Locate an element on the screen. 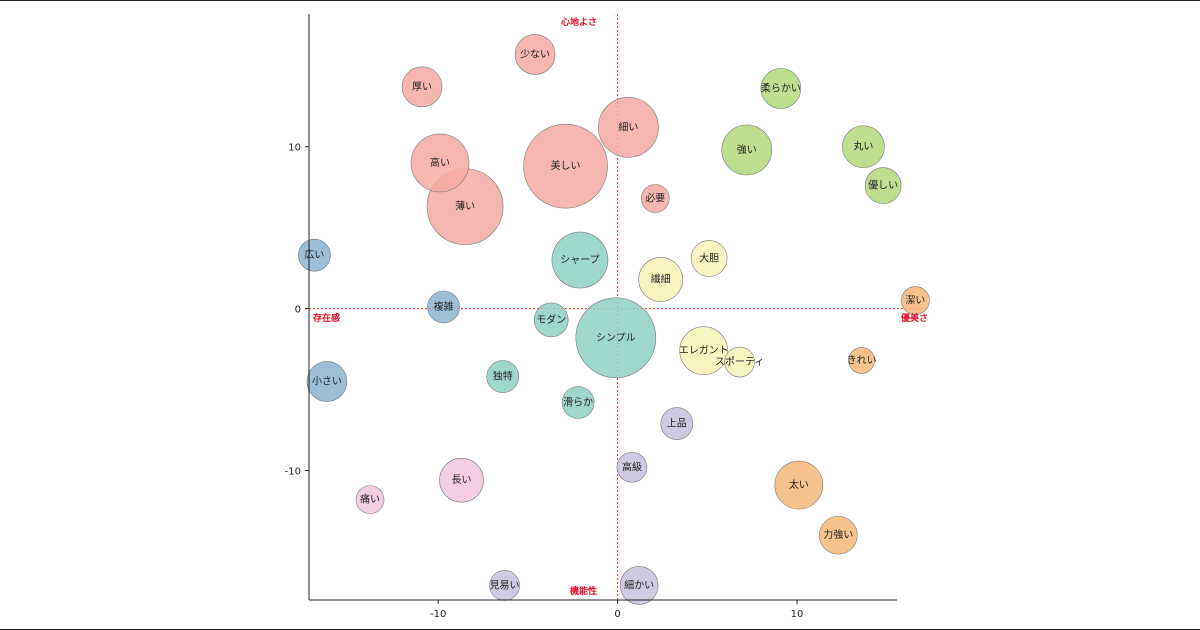 This screenshot has width=1200, height=630. bubble-label: 小さい is located at coordinates (327, 381).